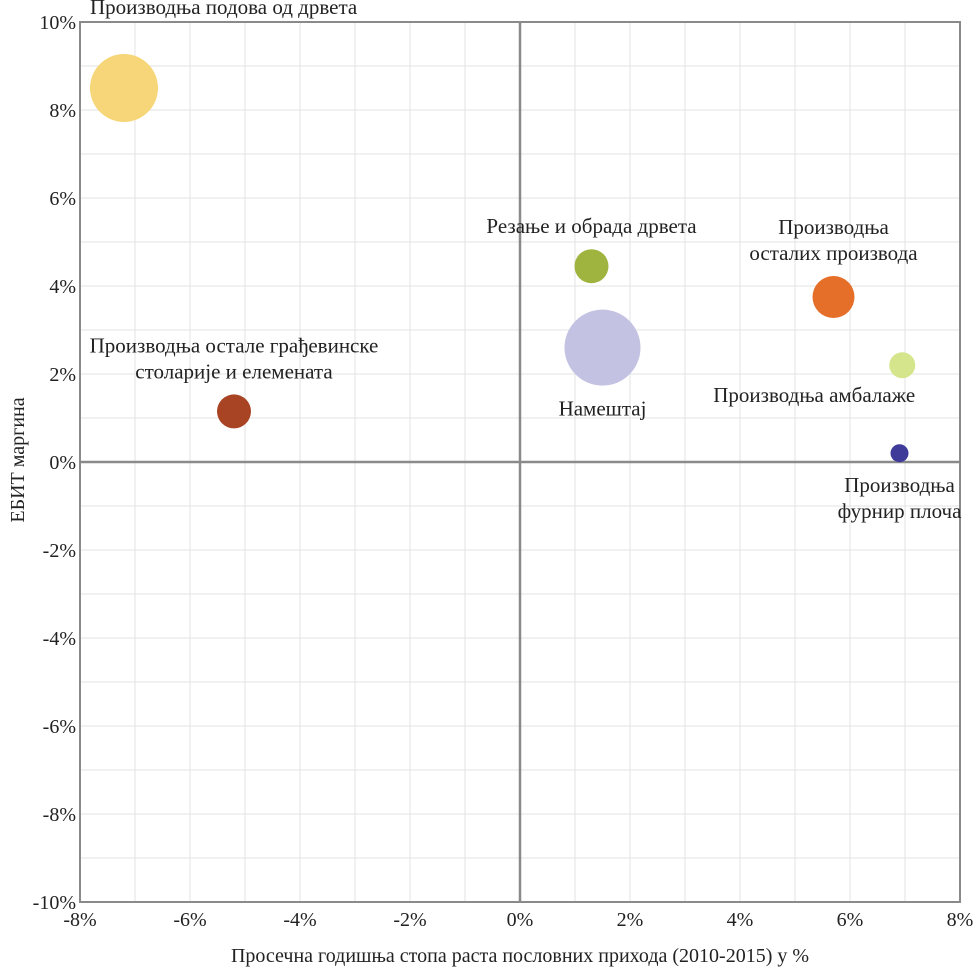 The width and height of the screenshot is (976, 970). I want to click on y-tick-label: -2%, so click(59, 551).